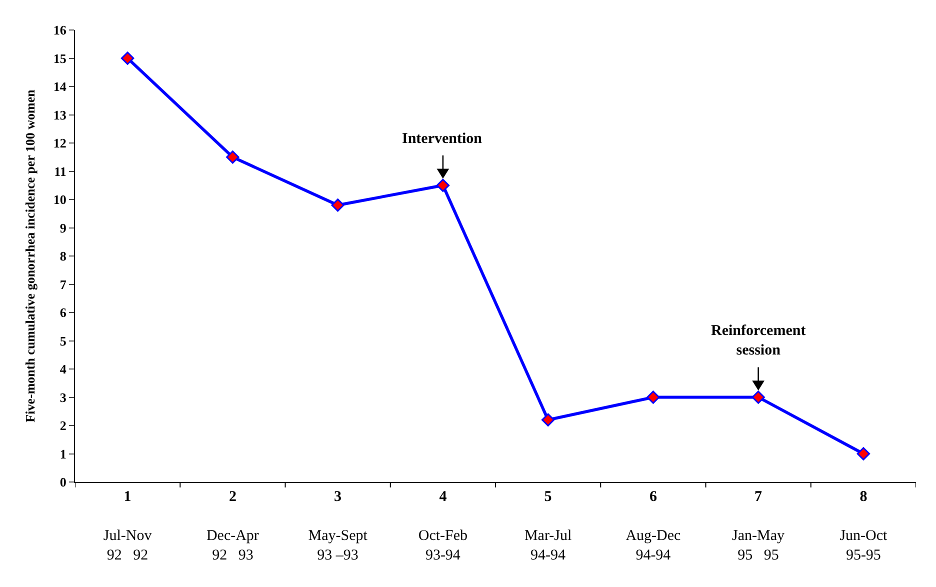  Describe the element at coordinates (443, 526) in the screenshot. I see `category-label: 4 Oct-Feb 93-94` at that location.